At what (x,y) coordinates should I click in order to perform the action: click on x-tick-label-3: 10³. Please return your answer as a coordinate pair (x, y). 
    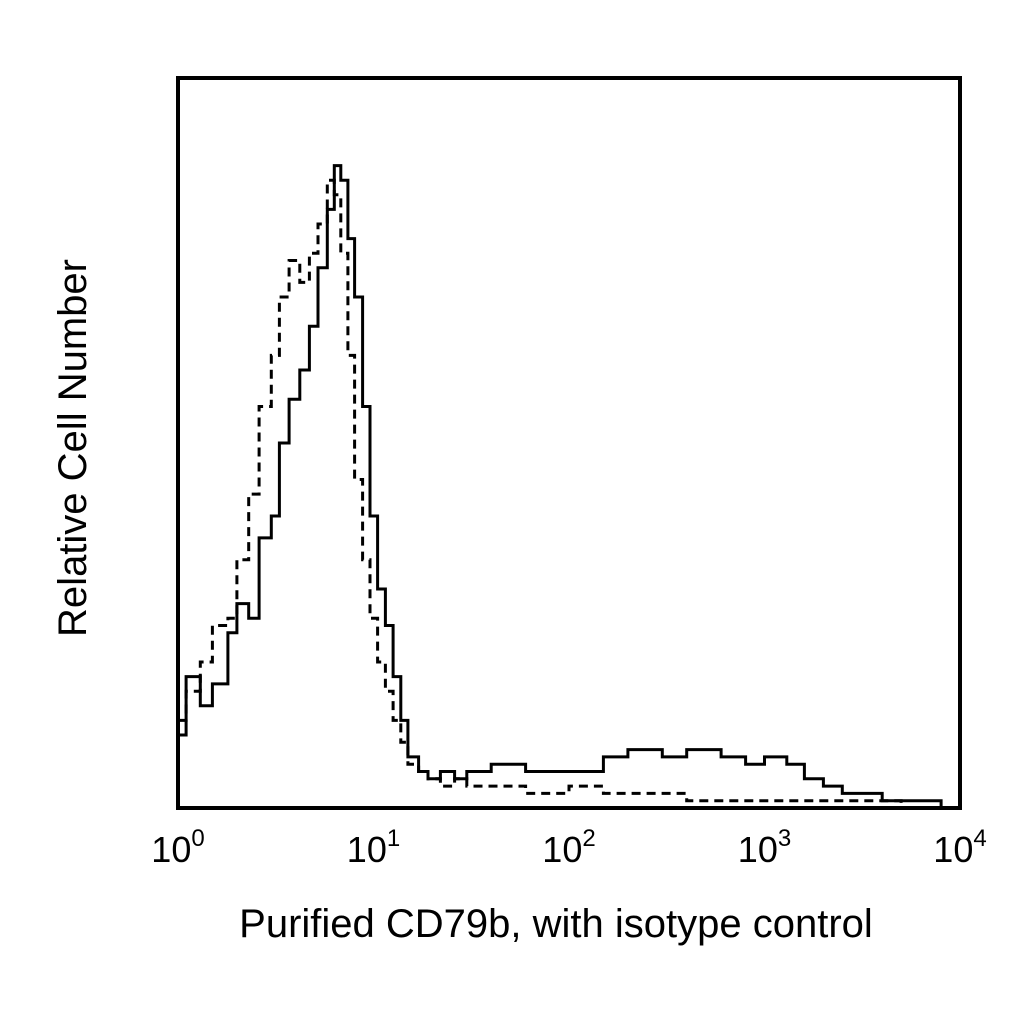
    Looking at the image, I should click on (764, 847).